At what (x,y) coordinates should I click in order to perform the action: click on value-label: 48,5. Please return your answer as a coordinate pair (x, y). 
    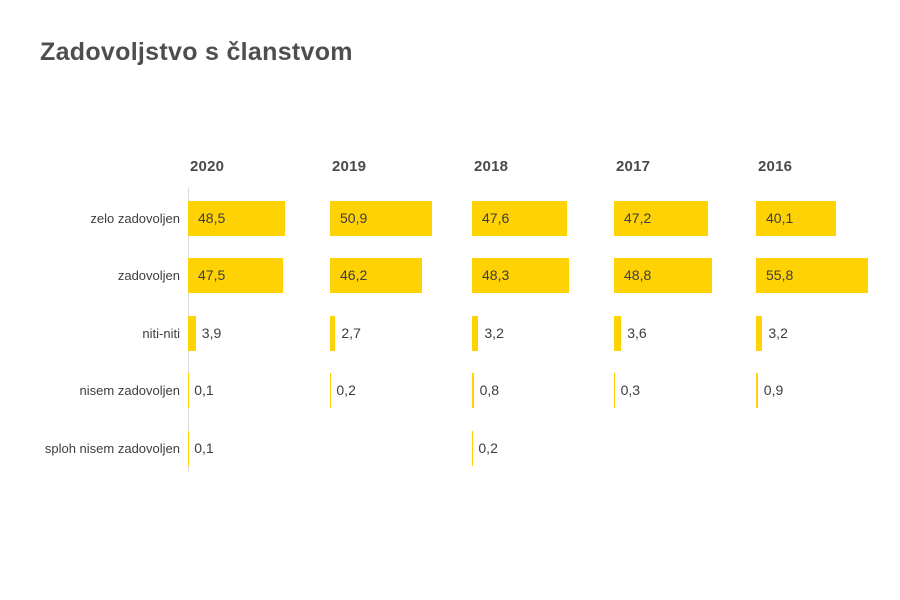
    Looking at the image, I should click on (212, 218).